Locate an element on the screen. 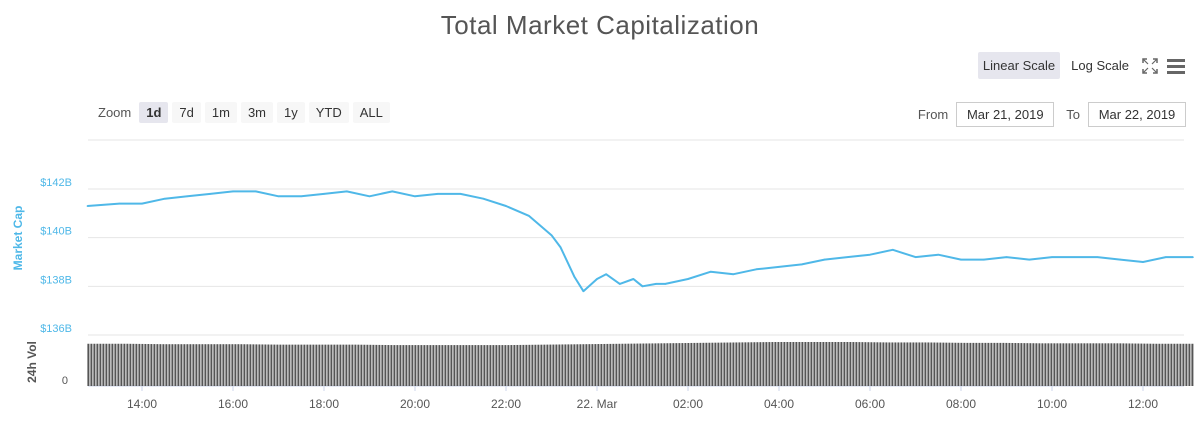  fullscreen-icon is located at coordinates (1150, 66).